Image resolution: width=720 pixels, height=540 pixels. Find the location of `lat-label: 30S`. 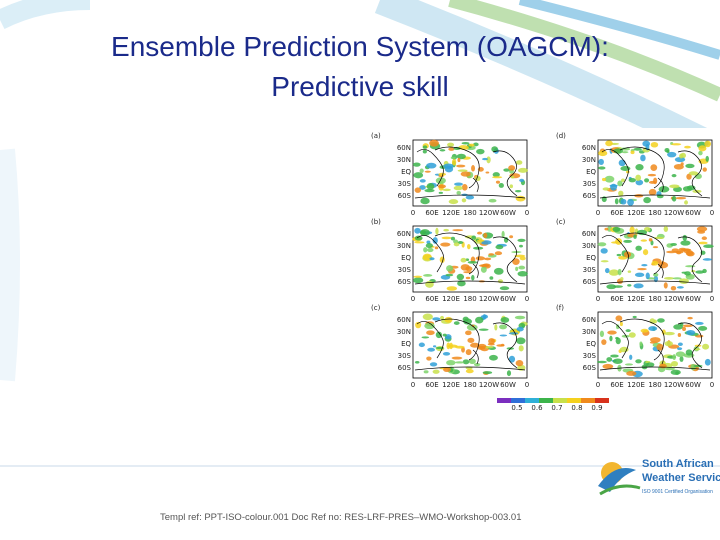

lat-label: 30S is located at coordinates (405, 356).